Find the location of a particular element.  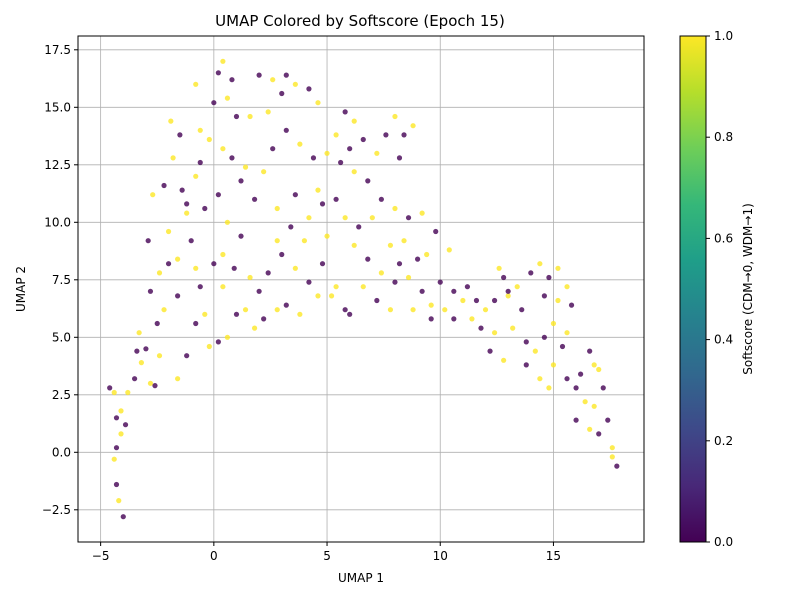

x-tick-label: 5 is located at coordinates (327, 556).